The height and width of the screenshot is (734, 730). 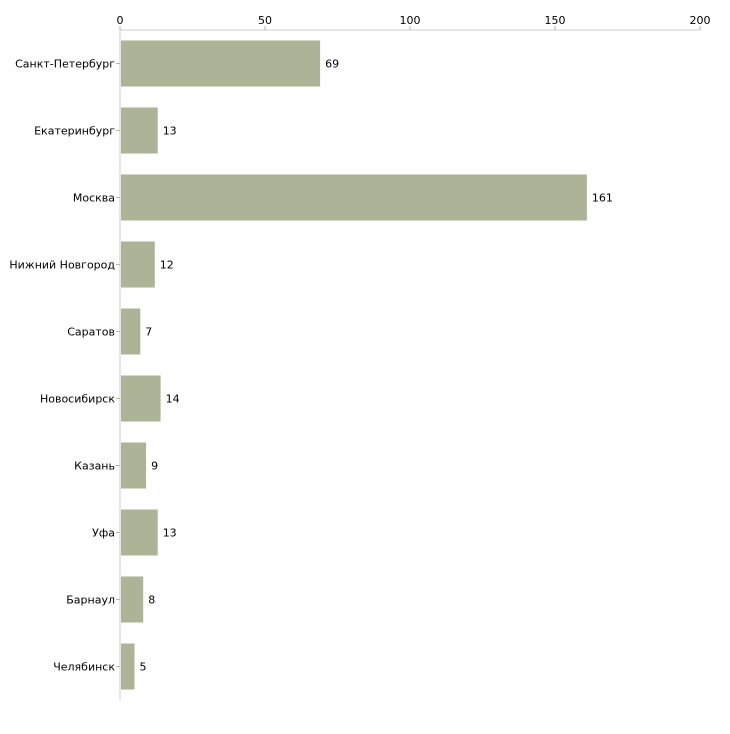 I want to click on data-label: 5, so click(x=143, y=667).